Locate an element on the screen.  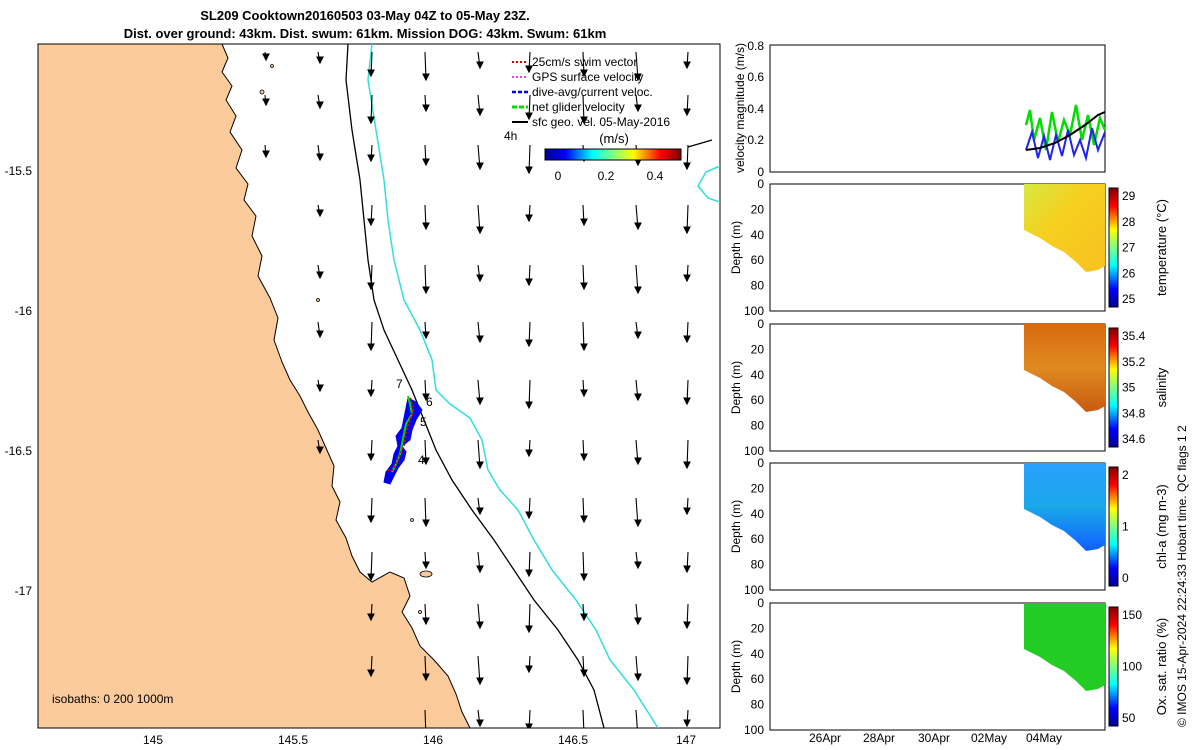
depth-tick-label: 20 is located at coordinates (758, 209).